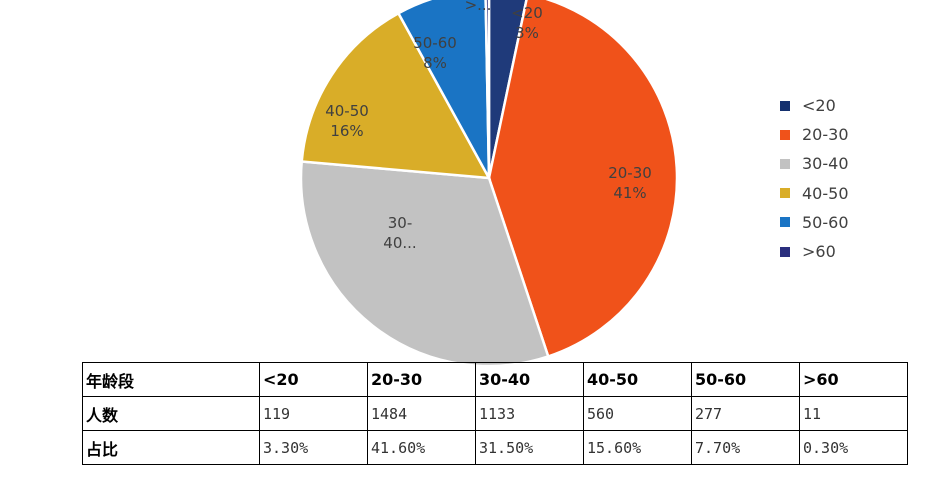  I want to click on table-header-cell: 40-50, so click(637, 379).